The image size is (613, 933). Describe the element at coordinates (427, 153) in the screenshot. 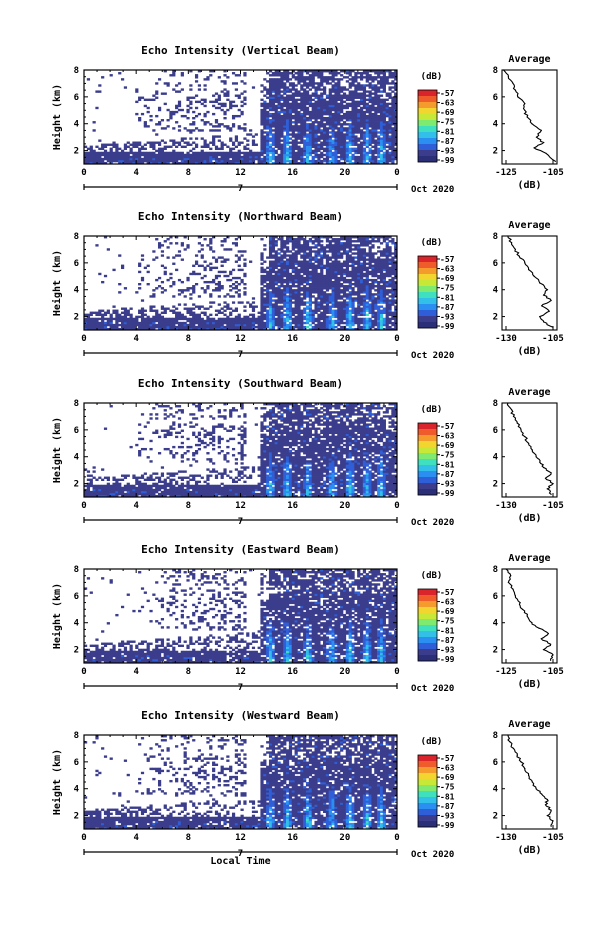

I see `colorbar-swatch` at that location.